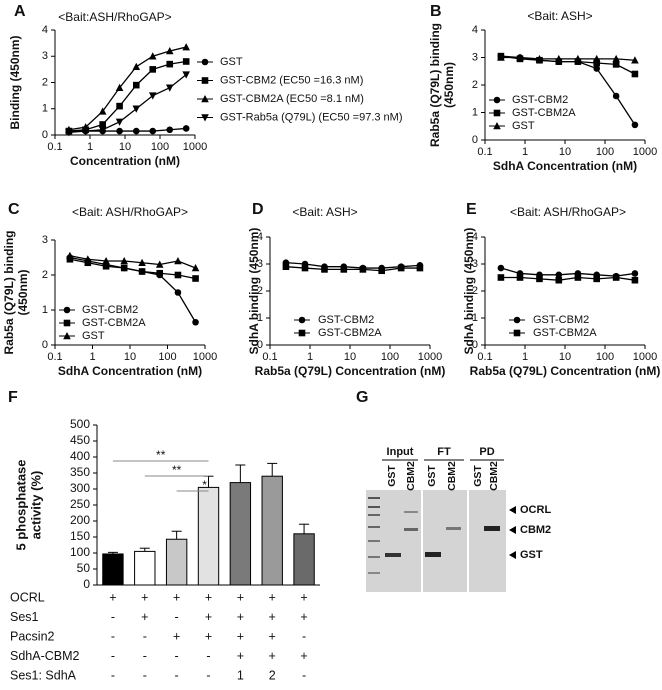 This screenshot has height=690, width=662. Describe the element at coordinates (32, 636) in the screenshot. I see `condition-label: Pacsin2` at that location.